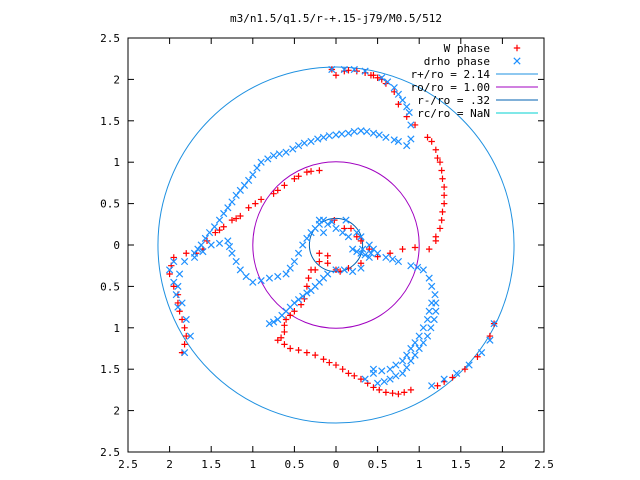  What do you see at coordinates (336, 18) in the screenshot?
I see `chart-title: m3/n1.5/q1.5/r-+.15-j79/M0.5/512` at bounding box center [336, 18].